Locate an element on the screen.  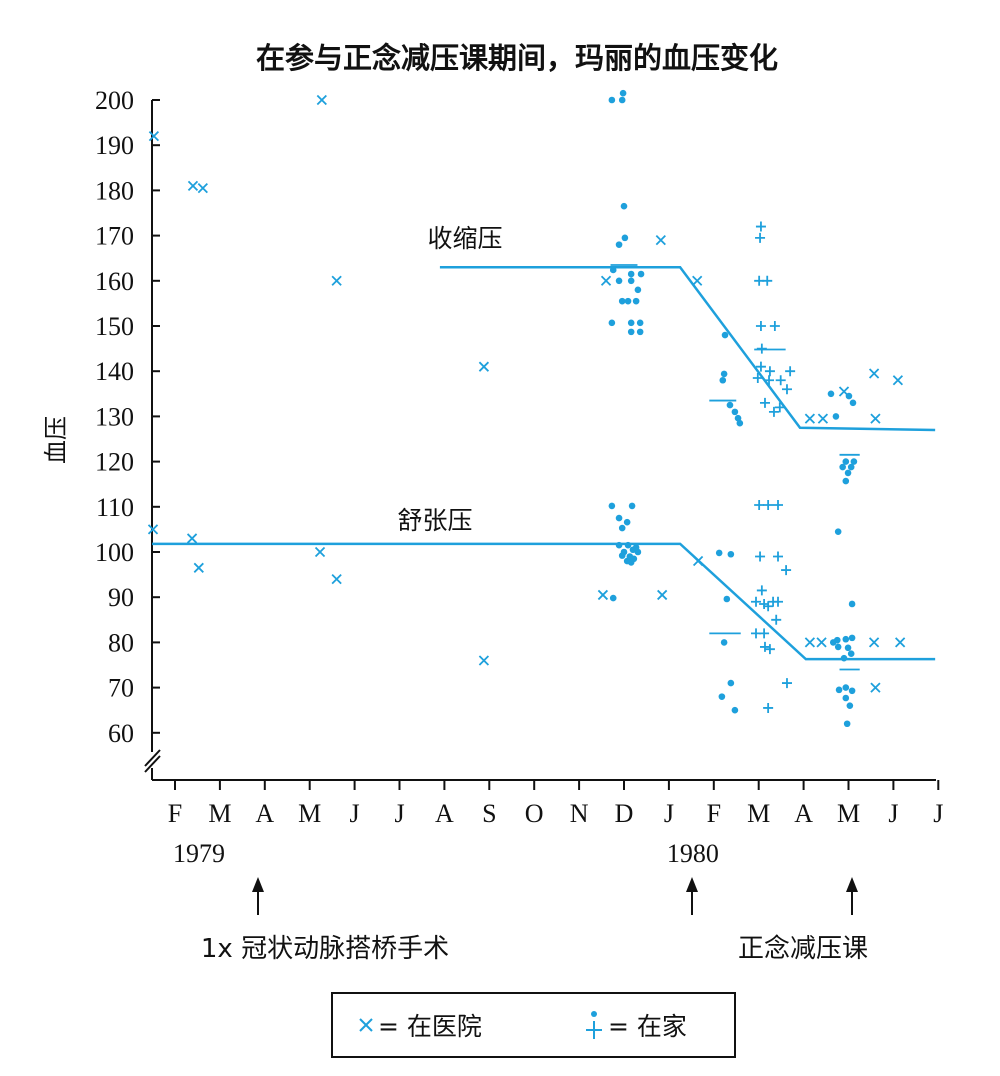
y-axis-label: 血压 is located at coordinates (56, 440).